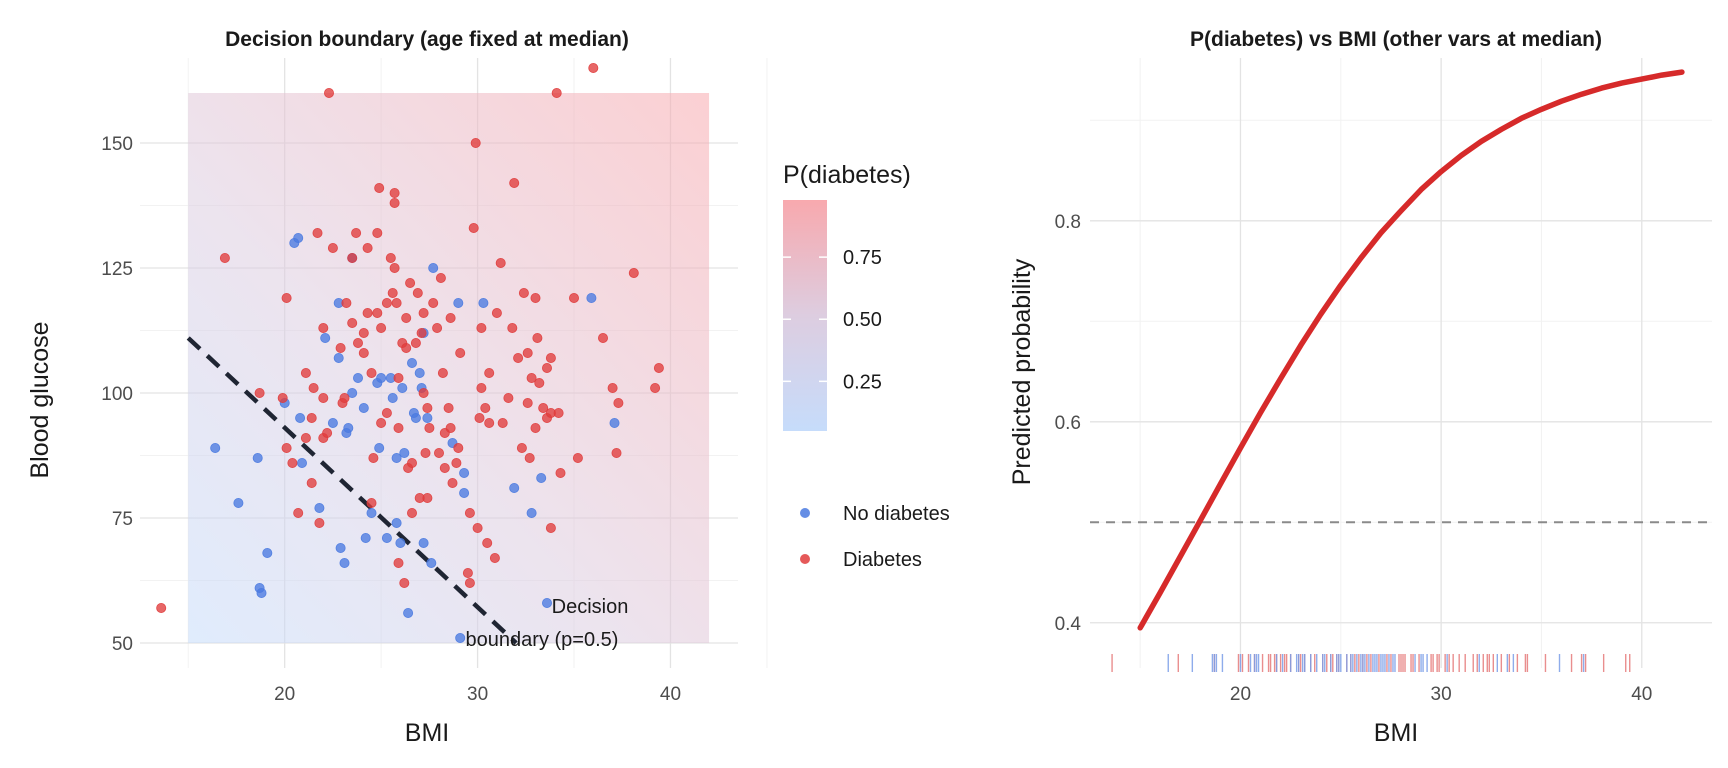 This screenshot has width=1728, height=768. Describe the element at coordinates (862, 258) in the screenshot. I see `colorbar-tick-label: 0.75` at that location.